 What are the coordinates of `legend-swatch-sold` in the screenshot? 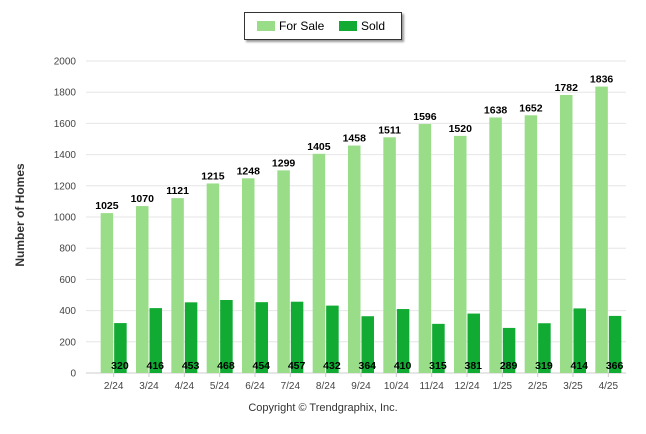 It's located at (348, 26).